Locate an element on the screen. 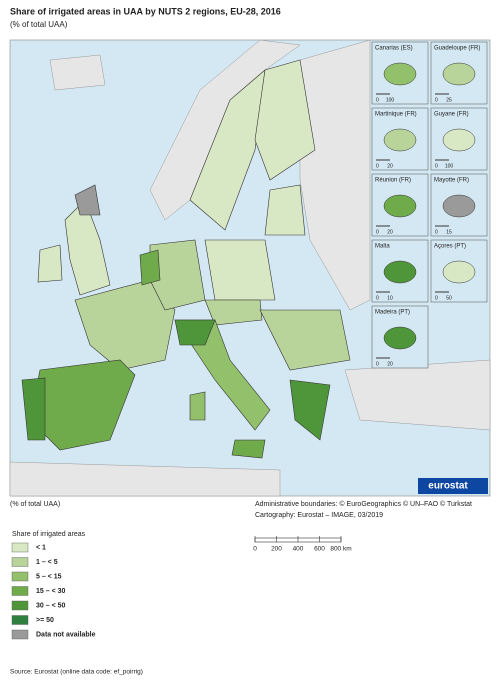  inset-scale-label: 25 is located at coordinates (449, 100).